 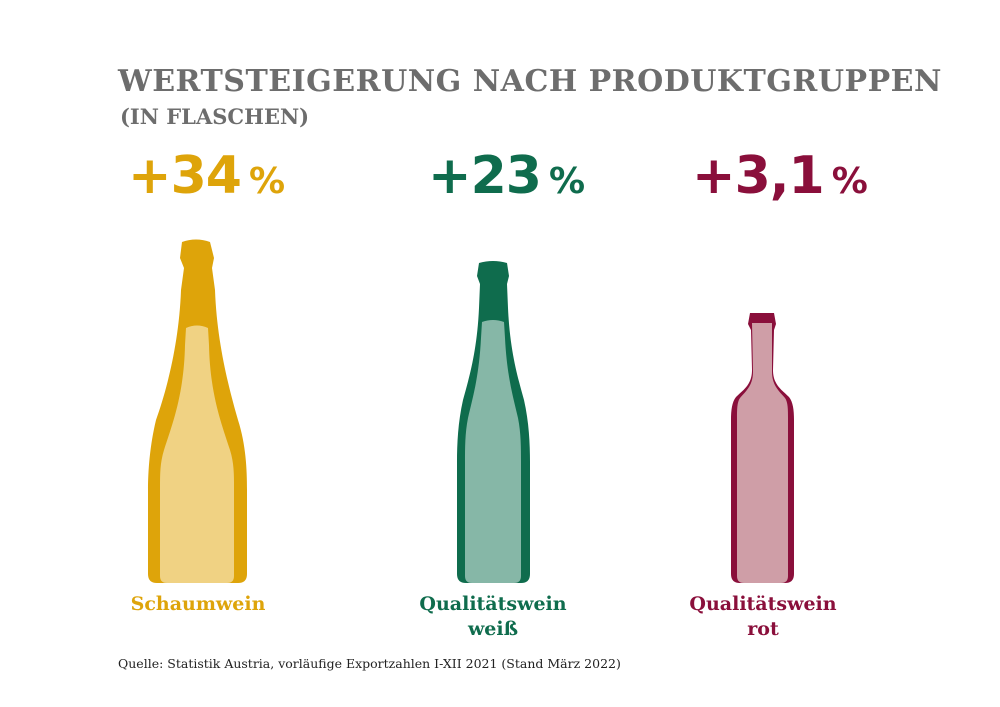 What do you see at coordinates (197, 454) in the screenshot?
I see `bottle-inner-schaumwein` at bounding box center [197, 454].